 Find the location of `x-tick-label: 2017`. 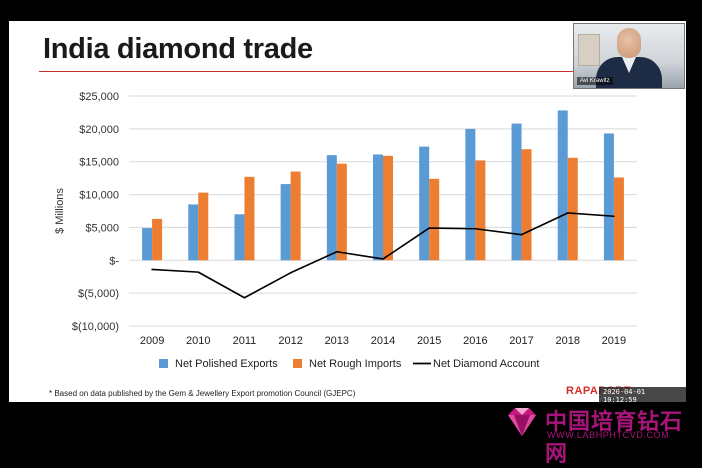

x-tick-label: 2017 is located at coordinates (521, 341).